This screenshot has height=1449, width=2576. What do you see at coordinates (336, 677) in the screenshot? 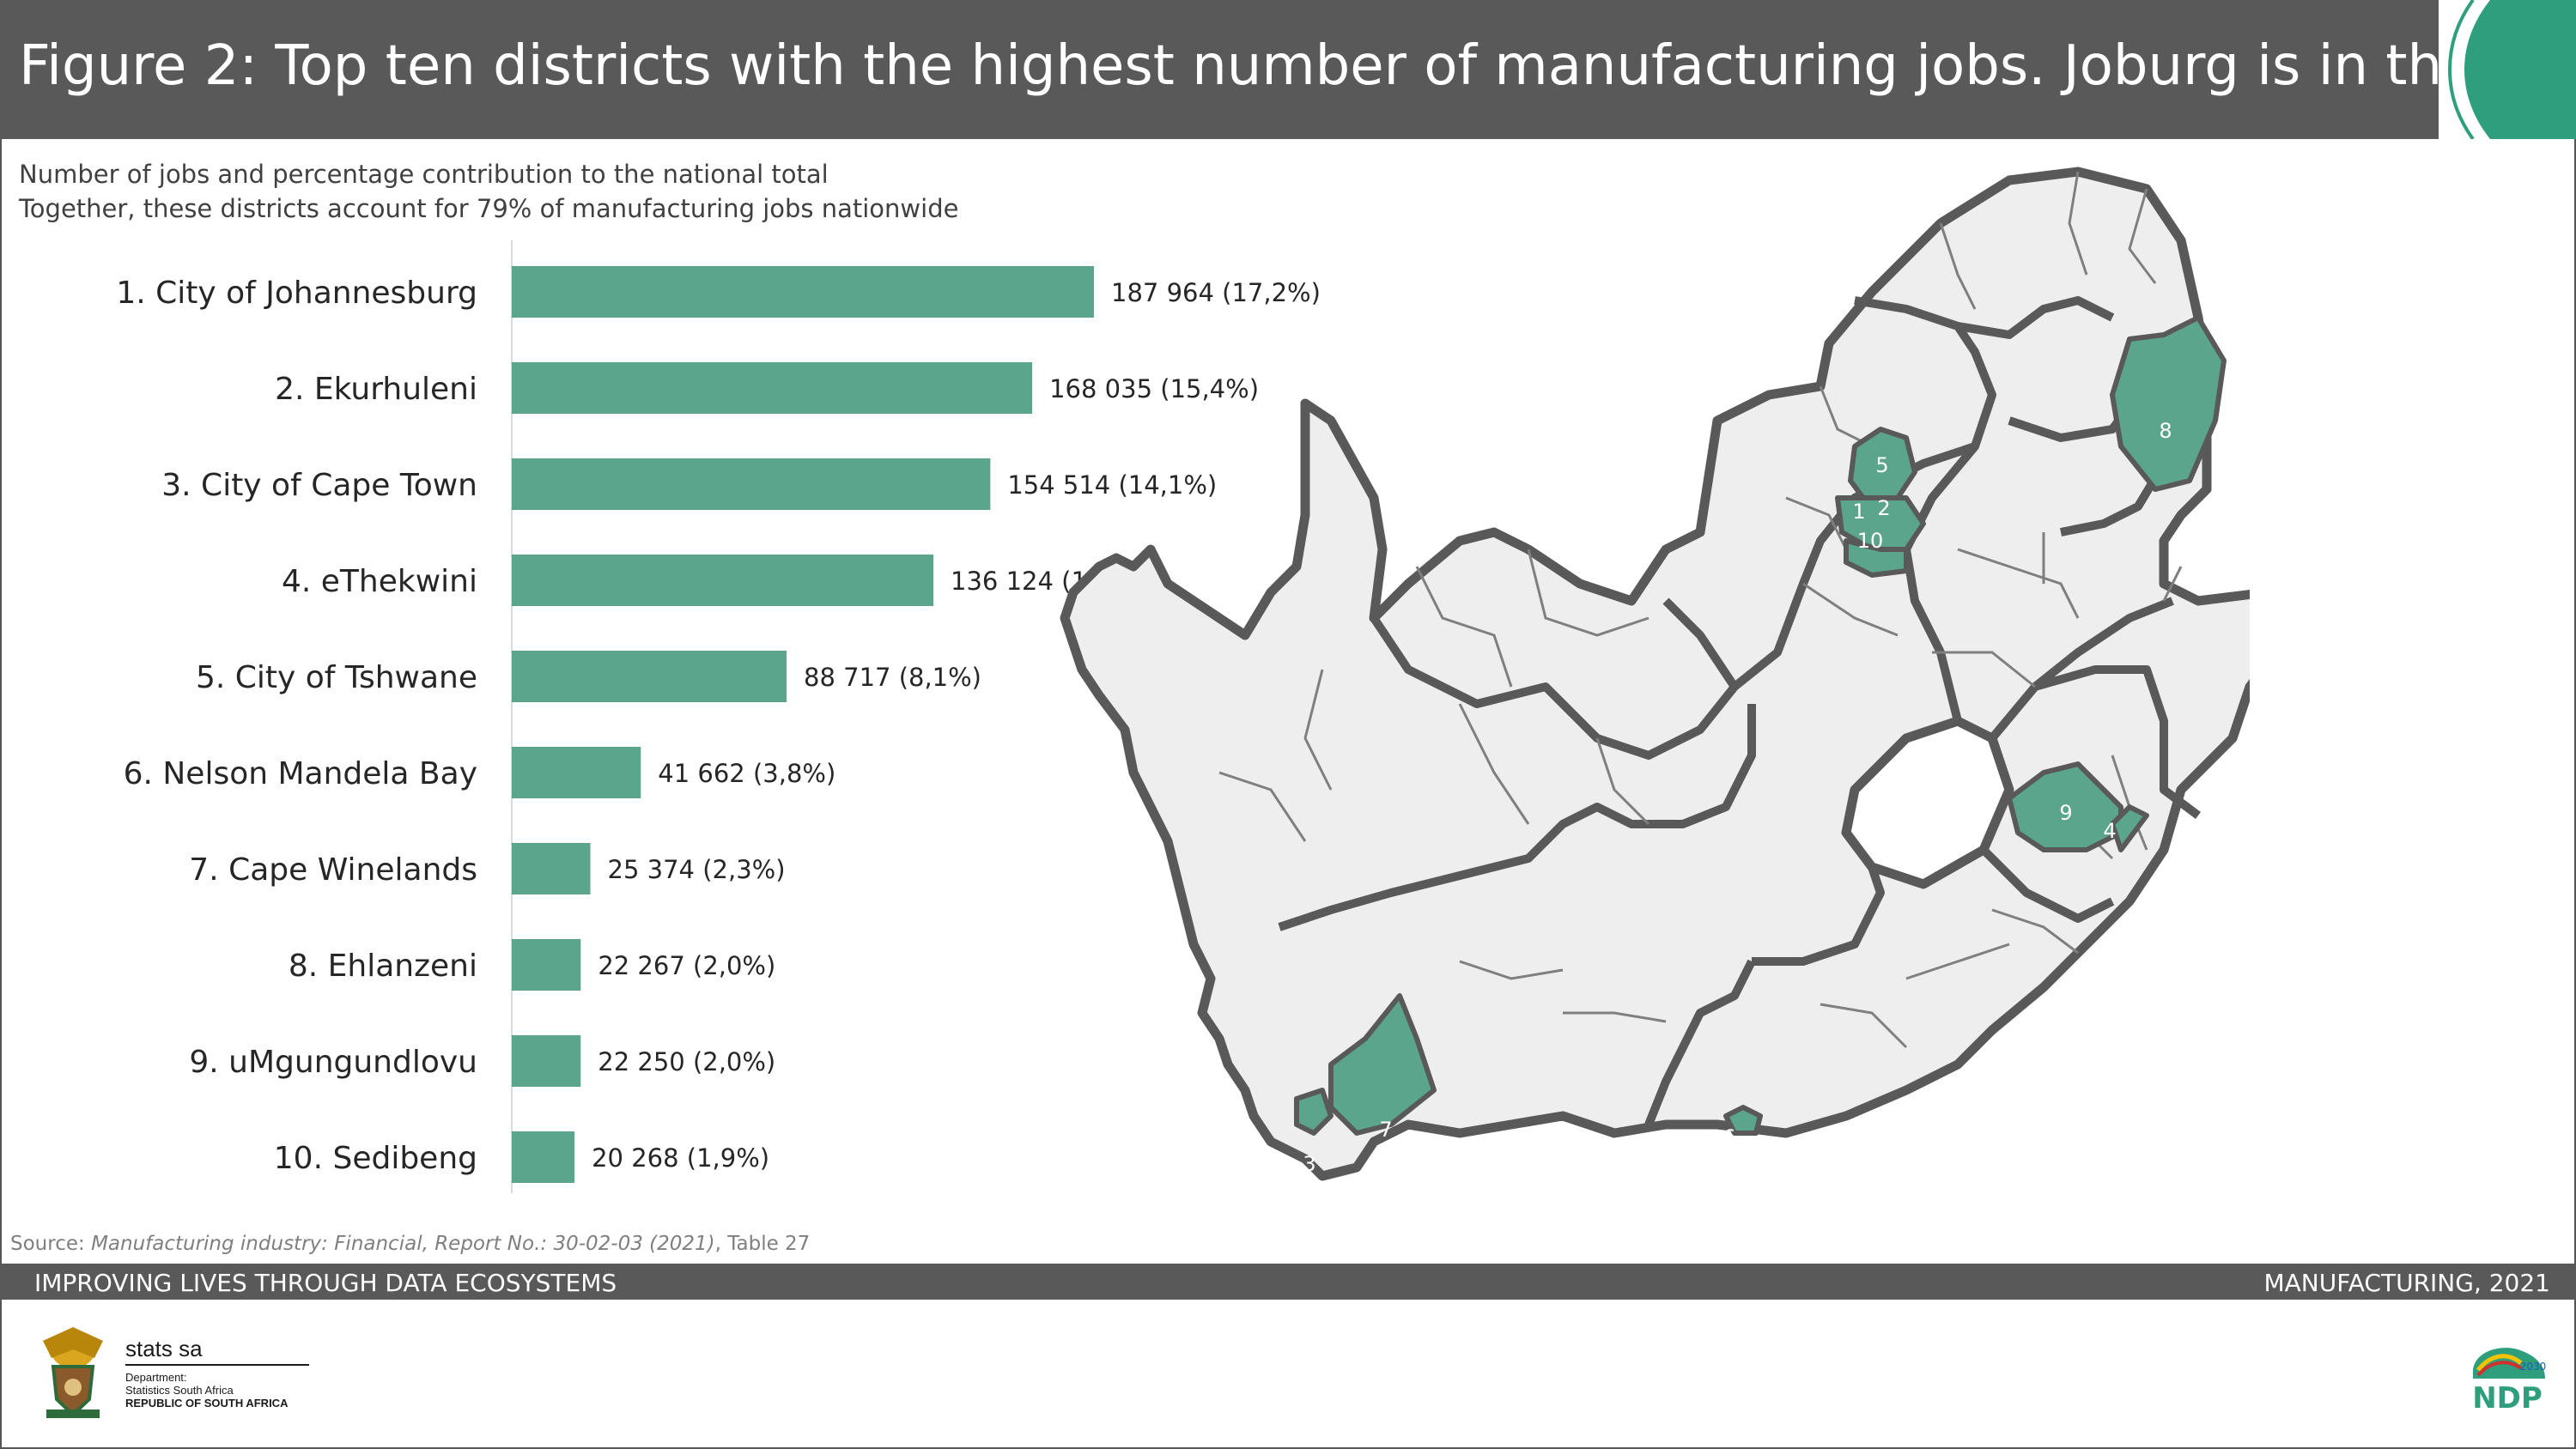
I see `category-label-5: 5. City of Tshwane` at bounding box center [336, 677].